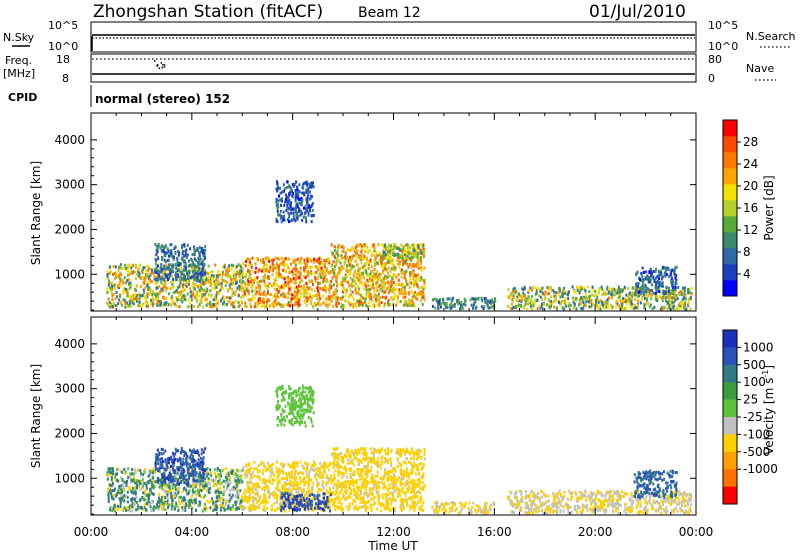  I want to click on freq-label: Freq., so click(18, 60).